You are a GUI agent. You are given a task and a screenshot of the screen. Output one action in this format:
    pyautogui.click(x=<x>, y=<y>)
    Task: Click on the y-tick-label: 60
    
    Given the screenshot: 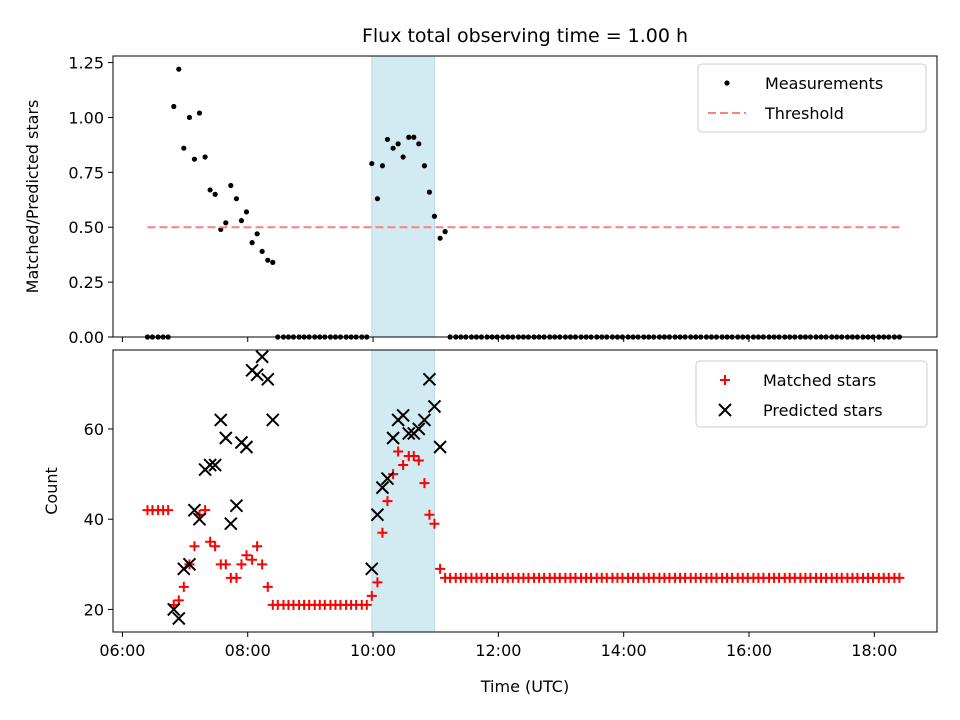 What is the action you would take?
    pyautogui.click(x=94, y=429)
    